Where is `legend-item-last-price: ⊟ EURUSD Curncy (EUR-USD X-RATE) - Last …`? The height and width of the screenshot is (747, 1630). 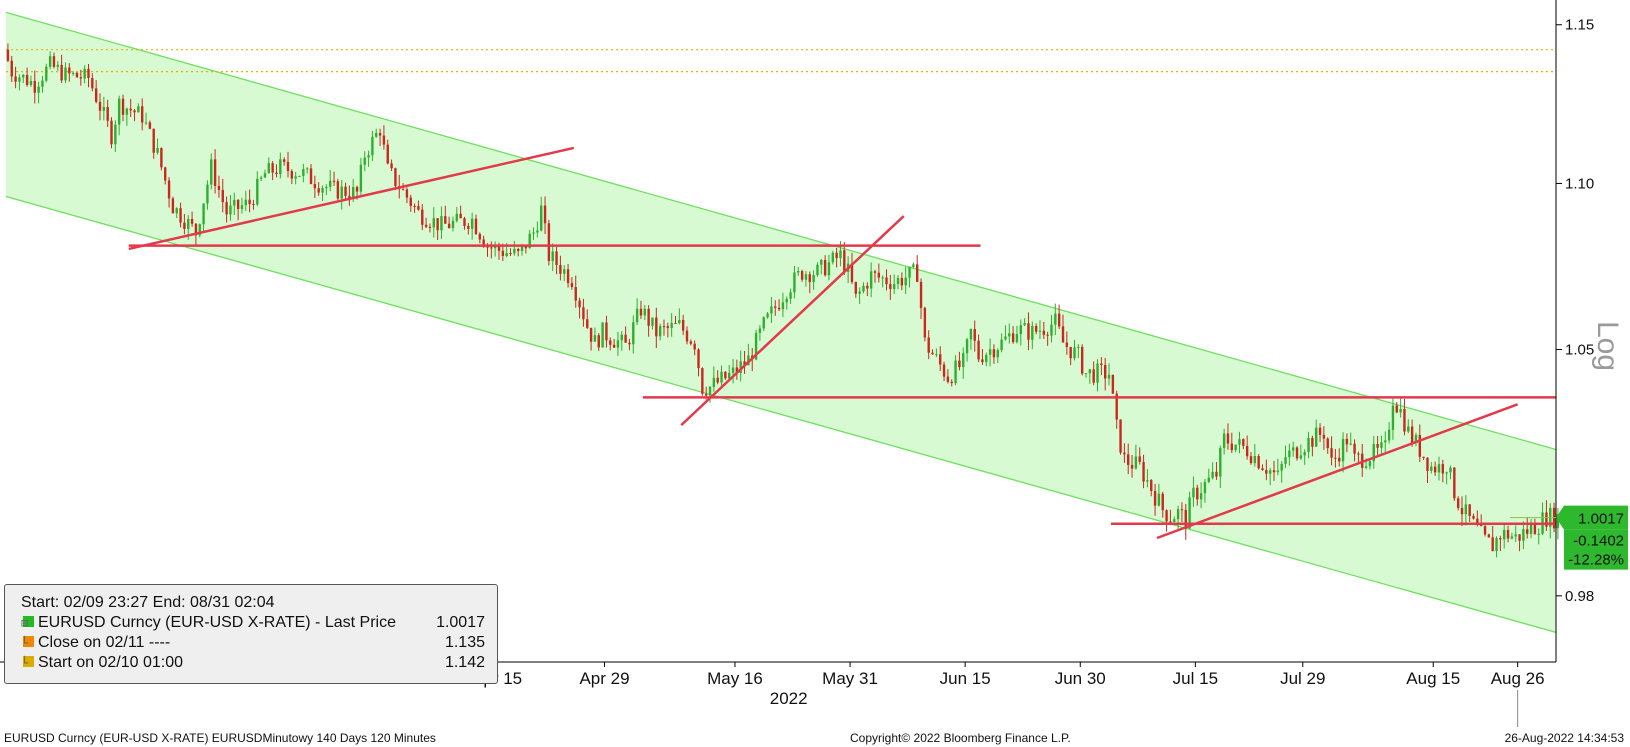
legend-item-last-price: ⊟ EURUSD Curncy (EUR-USD X-RATE) - Last … is located at coordinates (251, 623).